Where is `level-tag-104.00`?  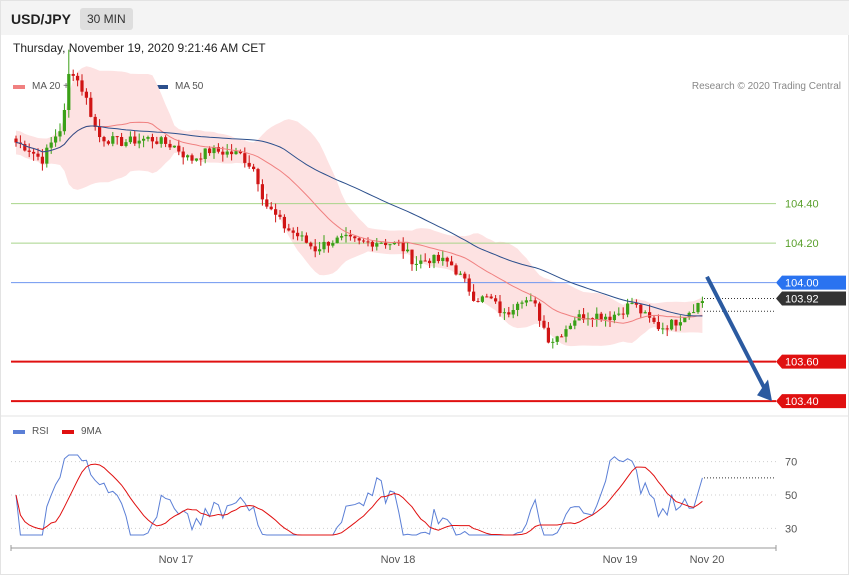
level-tag-104.00 is located at coordinates (811, 282).